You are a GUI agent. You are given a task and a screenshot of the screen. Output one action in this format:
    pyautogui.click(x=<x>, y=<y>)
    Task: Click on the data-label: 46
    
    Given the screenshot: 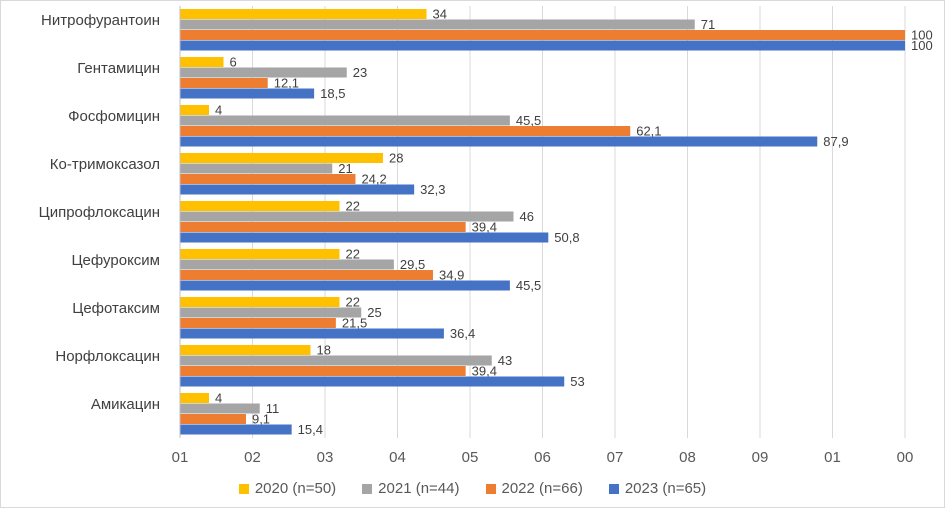 What is the action you would take?
    pyautogui.click(x=527, y=216)
    